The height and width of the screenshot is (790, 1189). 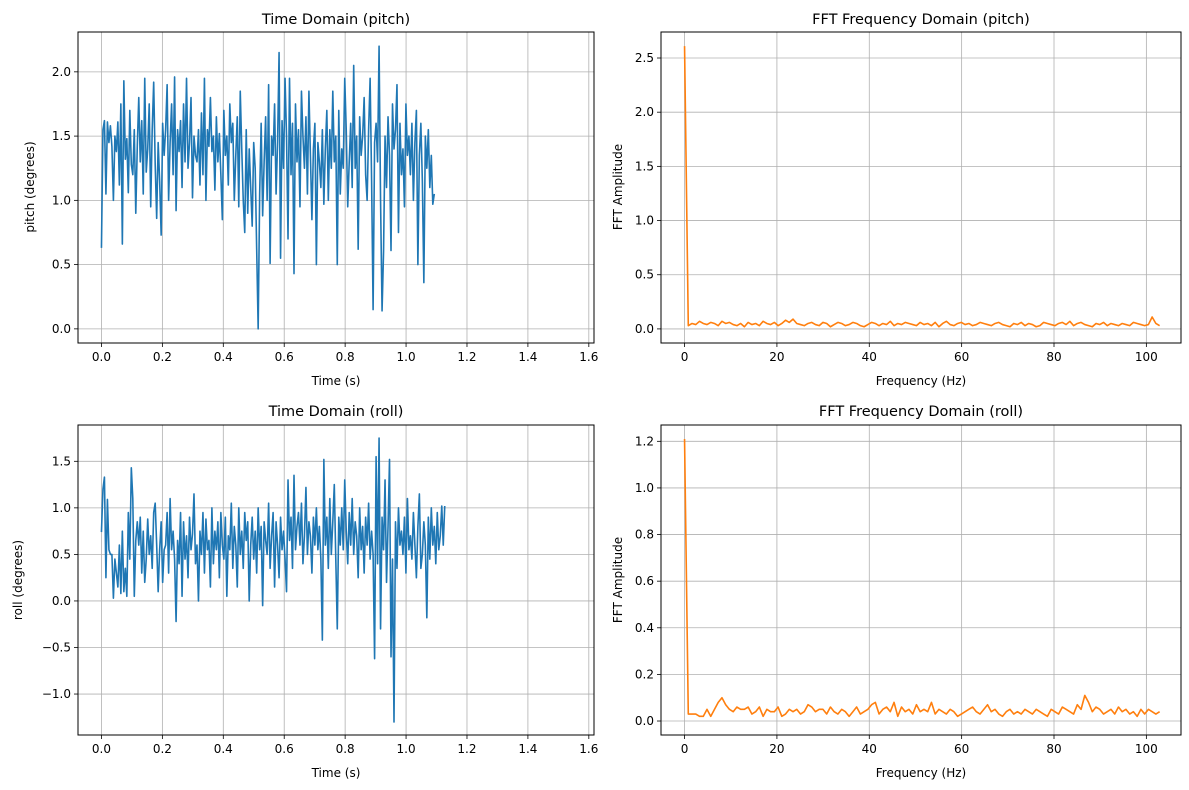 I want to click on chart-title: Time Domain (pitch), so click(x=335, y=20).